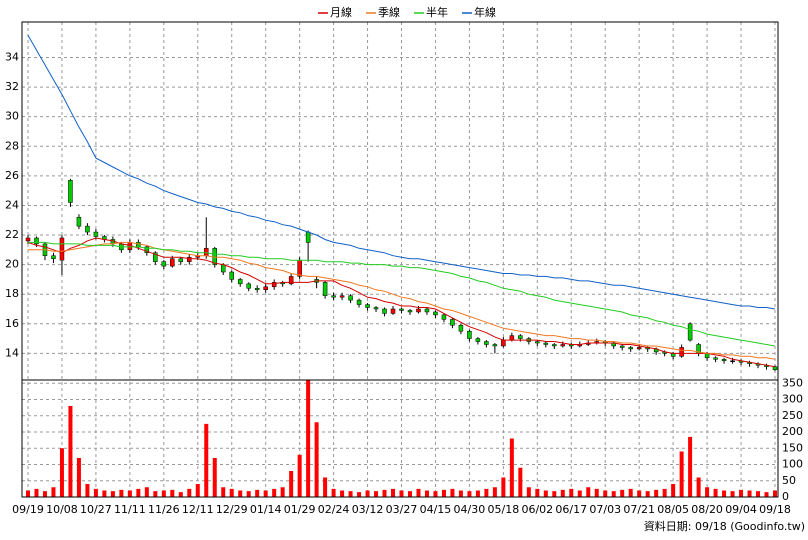  Describe the element at coordinates (792, 399) in the screenshot. I see `y2-tick-label: 300` at that location.